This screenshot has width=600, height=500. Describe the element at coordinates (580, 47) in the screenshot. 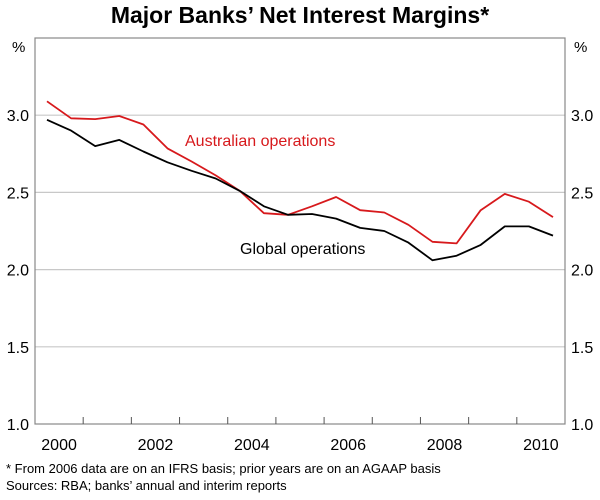

I see `y-unit-right: %` at that location.